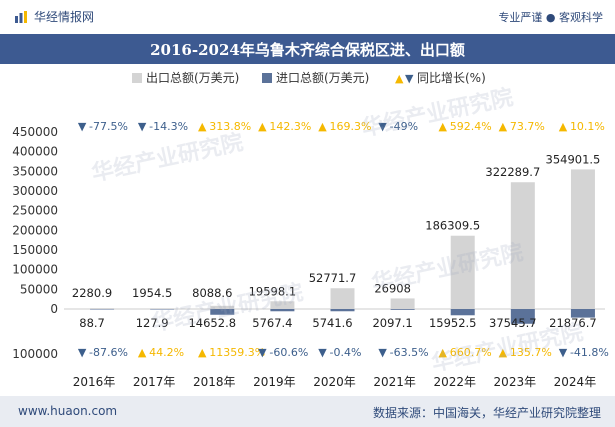 This screenshot has width=615, height=427. I want to click on x-tick-label: 2020年, so click(334, 382).